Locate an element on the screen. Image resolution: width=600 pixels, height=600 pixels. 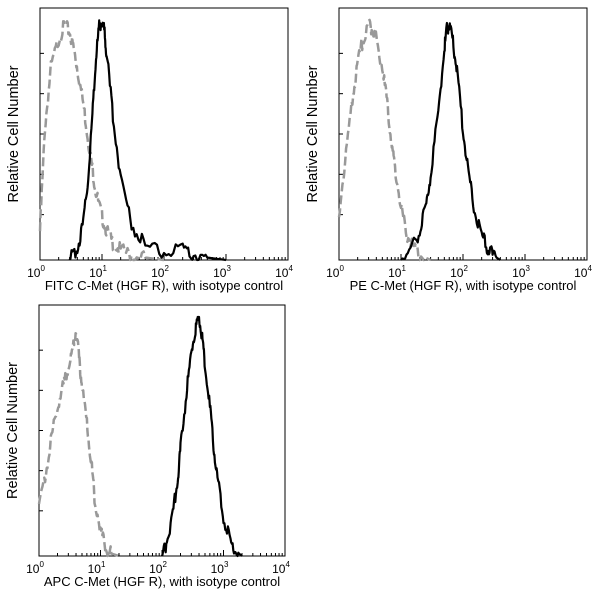
x-axis-label: FITC C-Met (HGF R), with isotype control is located at coordinates (164, 285).